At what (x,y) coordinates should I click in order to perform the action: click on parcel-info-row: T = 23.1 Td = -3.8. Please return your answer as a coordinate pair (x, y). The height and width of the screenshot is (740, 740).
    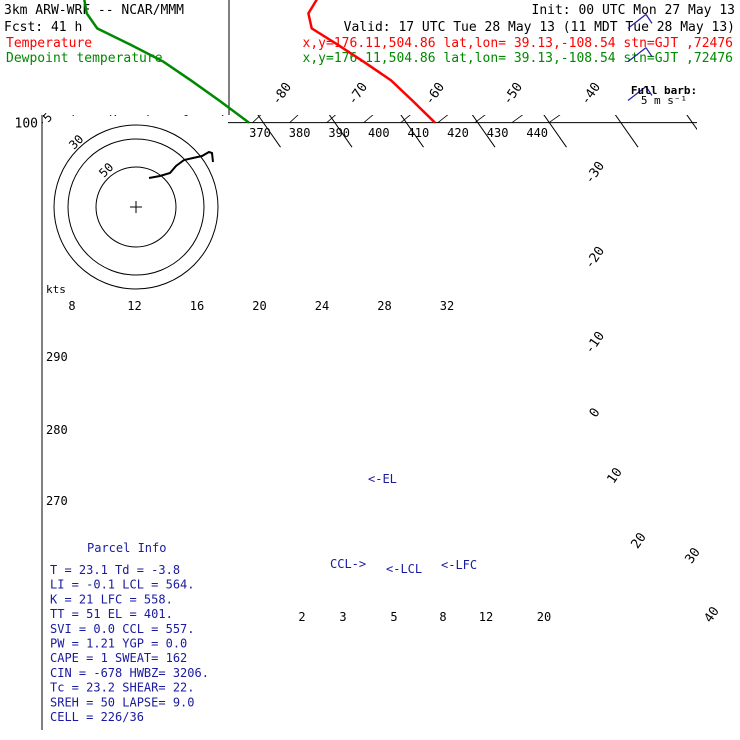
    Looking at the image, I should click on (115, 570).